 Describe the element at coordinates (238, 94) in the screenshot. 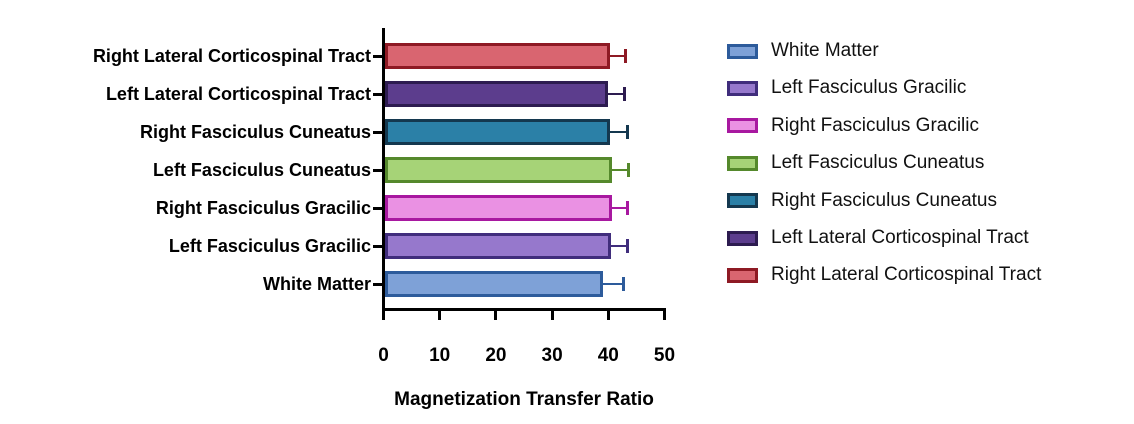

I see `y-axis-label-left-lateral-corticospinal-tract: Left Lateral Corticospinal Tract` at that location.